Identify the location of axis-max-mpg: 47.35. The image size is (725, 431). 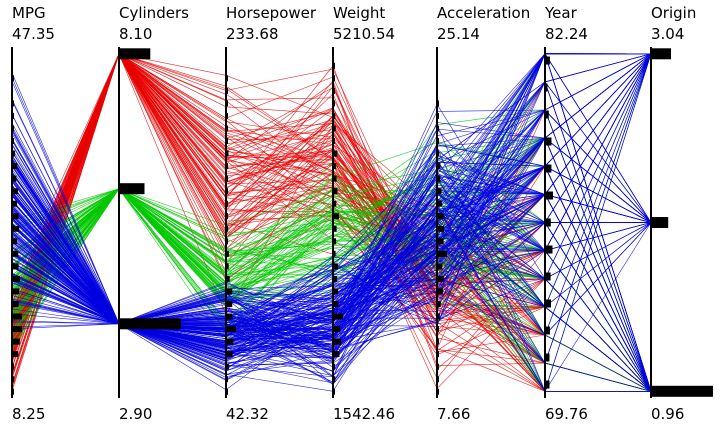
(33, 34).